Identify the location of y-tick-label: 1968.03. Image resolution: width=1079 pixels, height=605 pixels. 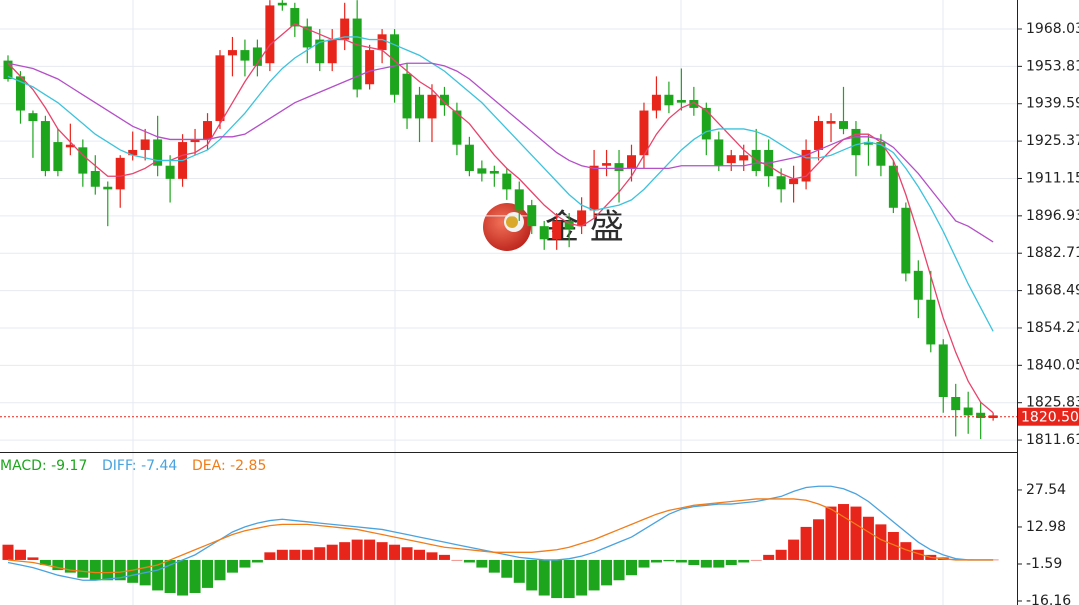
(1052, 29).